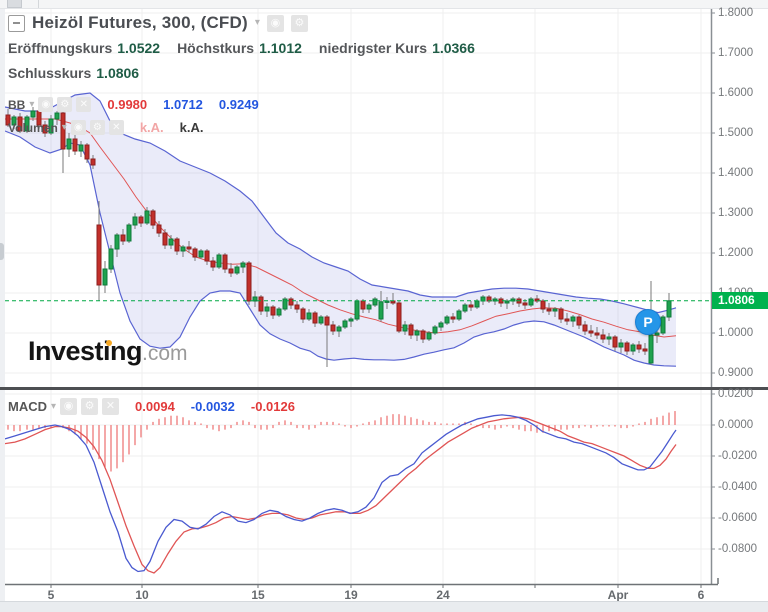 The image size is (768, 612). What do you see at coordinates (85, 351) in the screenshot?
I see `logo-text: Investing` at bounding box center [85, 351].